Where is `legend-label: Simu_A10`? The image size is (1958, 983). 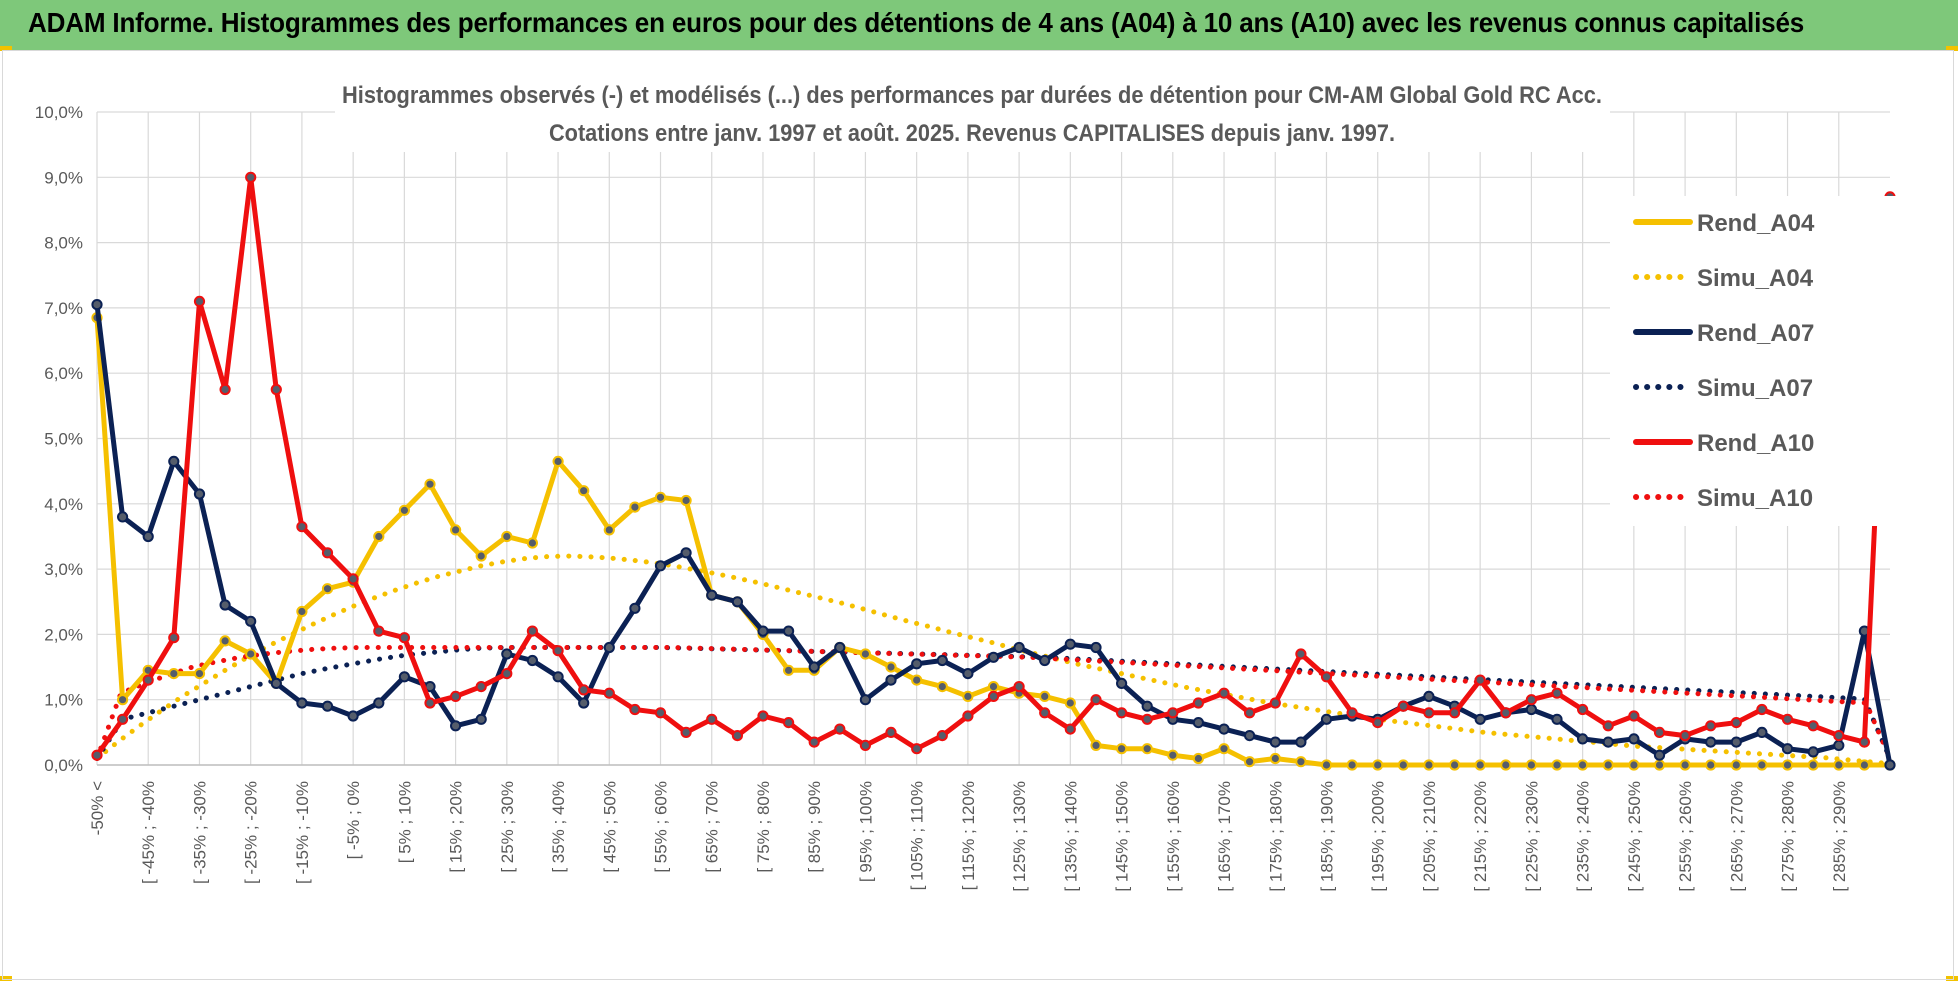
legend-label: Simu_A10 is located at coordinates (1755, 498).